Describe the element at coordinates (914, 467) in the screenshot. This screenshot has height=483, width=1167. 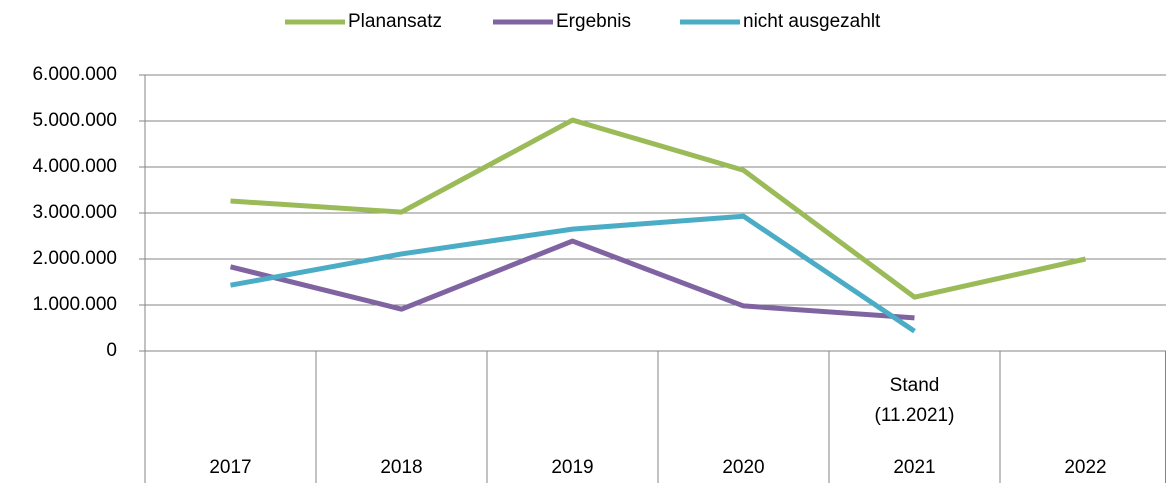
I see `x-tick-label: 2021` at that location.